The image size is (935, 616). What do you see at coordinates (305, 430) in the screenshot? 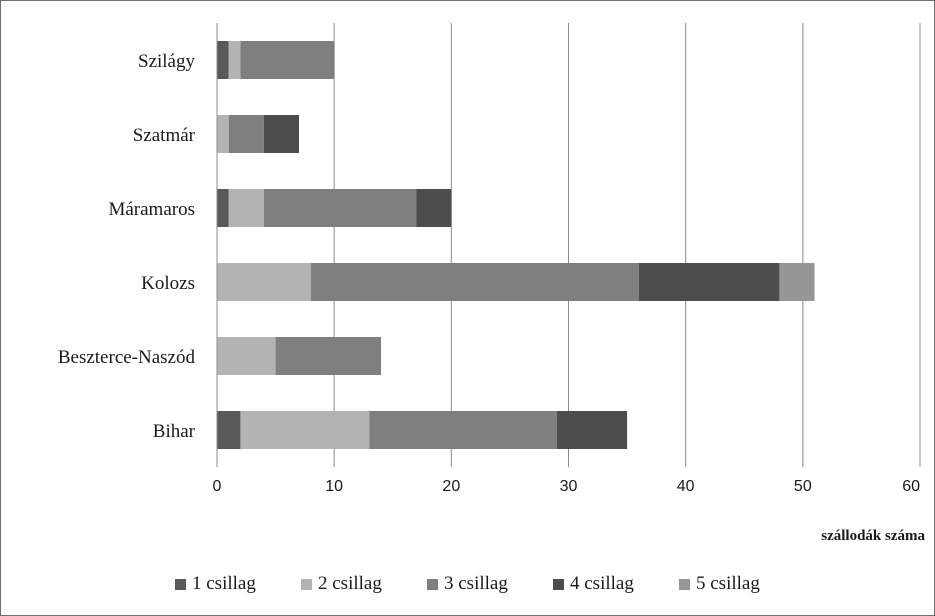
I see `bar-bihar-s2` at bounding box center [305, 430].